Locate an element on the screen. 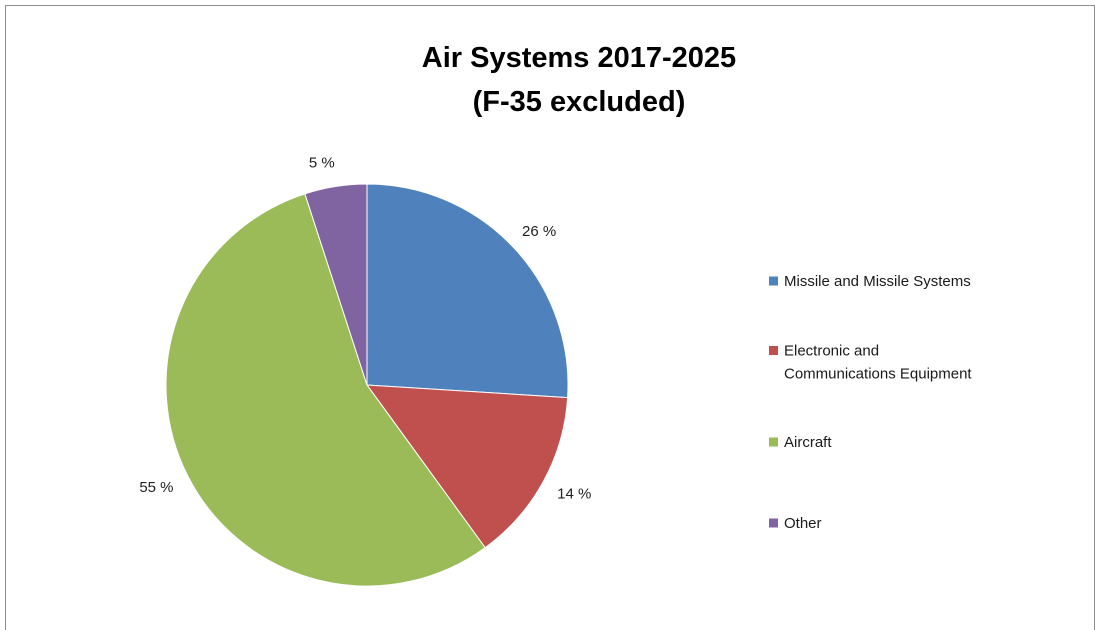  chart-title: Air Systems 2017-2025 (F-35 excluded) is located at coordinates (579, 80).